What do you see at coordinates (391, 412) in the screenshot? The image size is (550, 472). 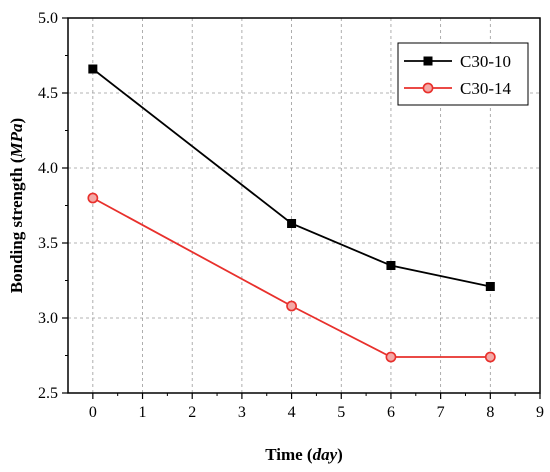 I see `x-tick-label: 6` at bounding box center [391, 412].